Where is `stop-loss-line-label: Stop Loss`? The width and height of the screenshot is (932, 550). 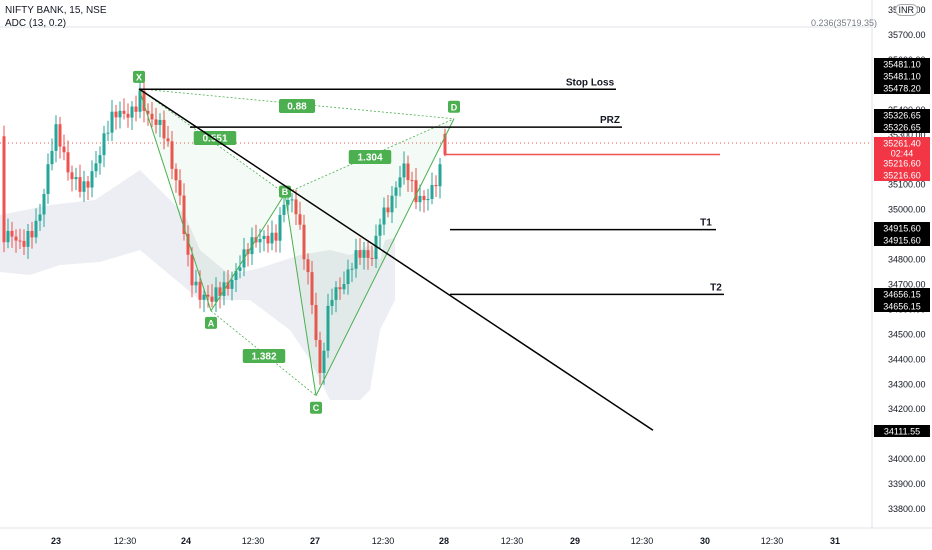 stop-loss-line-label: Stop Loss is located at coordinates (590, 82).